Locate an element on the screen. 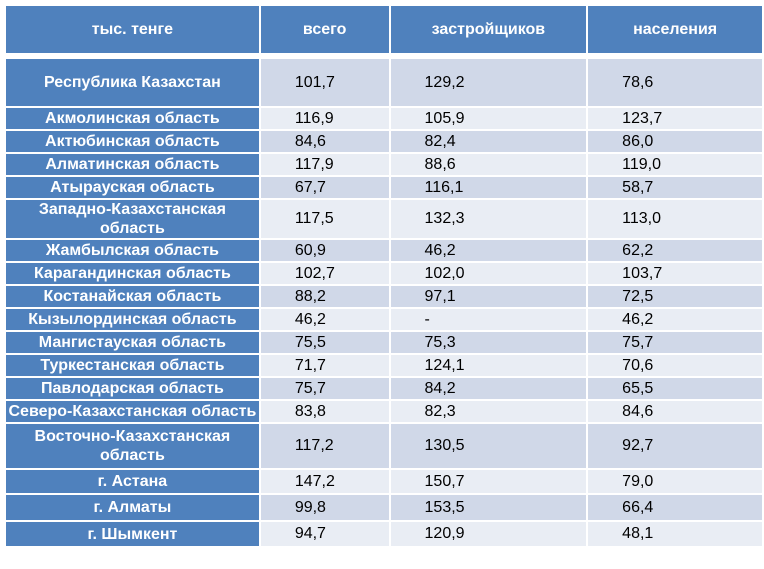 This screenshot has width=764, height=569. total-cell: 102,7 is located at coordinates (324, 273).